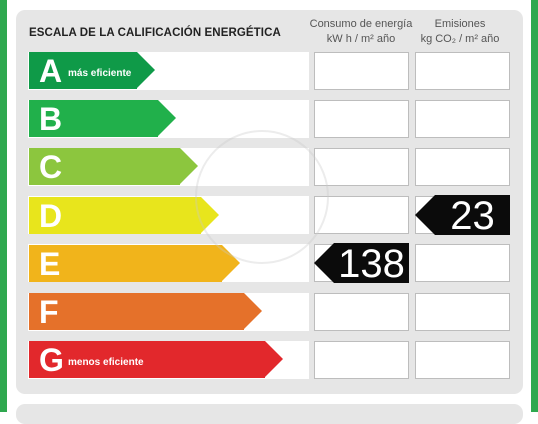 The image size is (538, 424). I want to click on left-border, so click(3, 206).